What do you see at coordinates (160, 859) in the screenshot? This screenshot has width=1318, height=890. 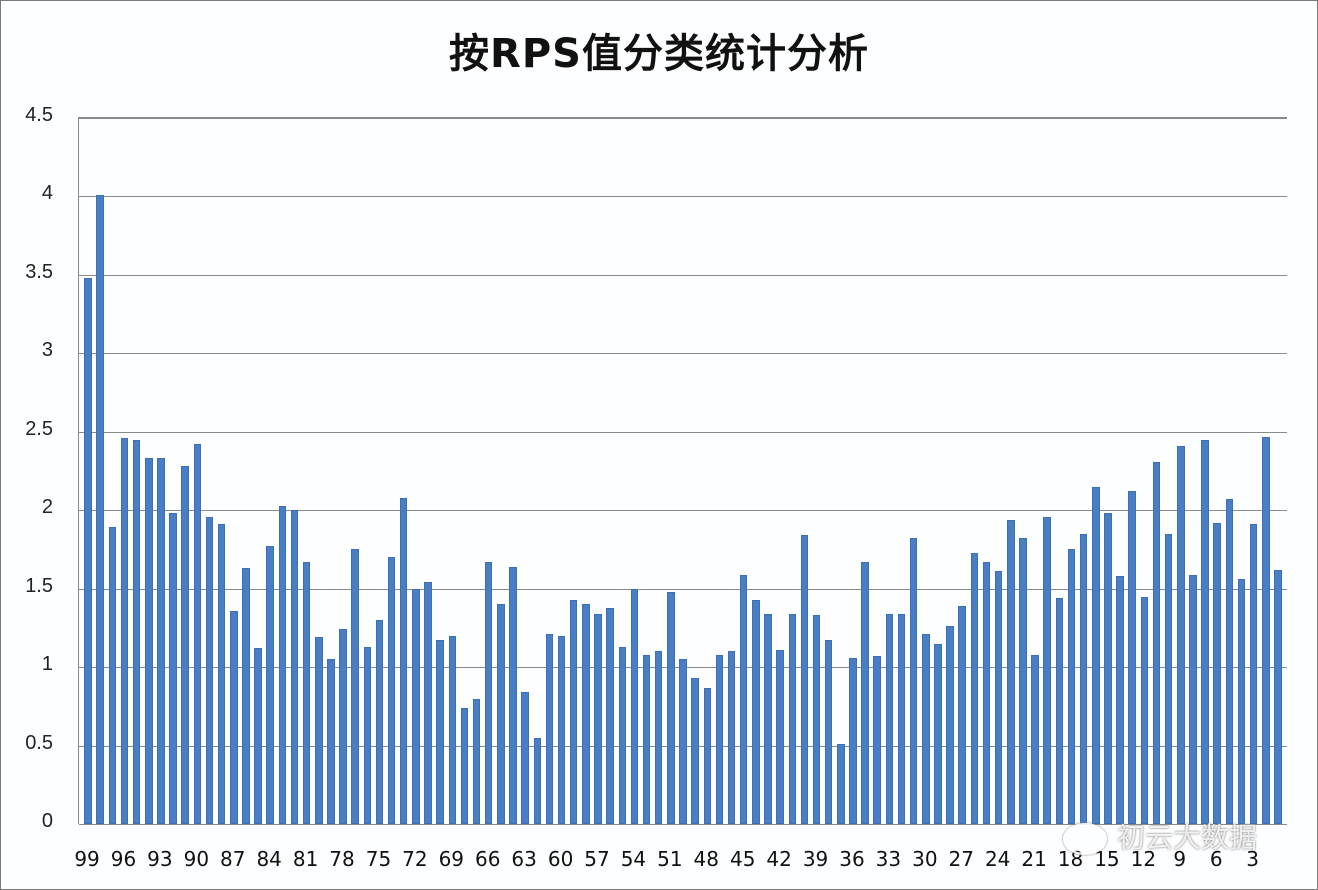 I see `x-tick-label: 93` at bounding box center [160, 859].